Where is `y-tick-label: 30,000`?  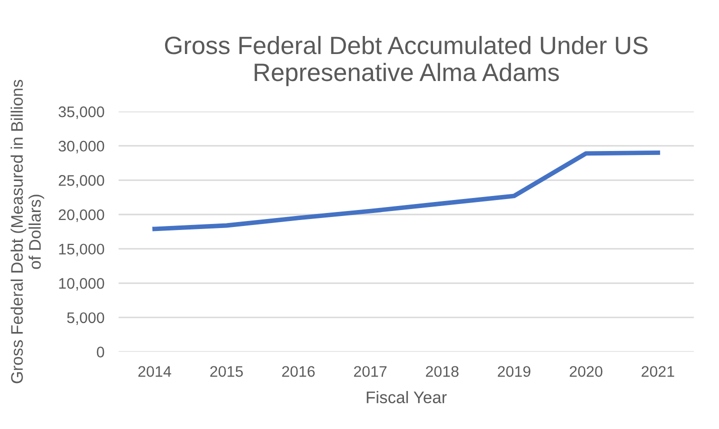 y-tick-label: 30,000 is located at coordinates (81, 147).